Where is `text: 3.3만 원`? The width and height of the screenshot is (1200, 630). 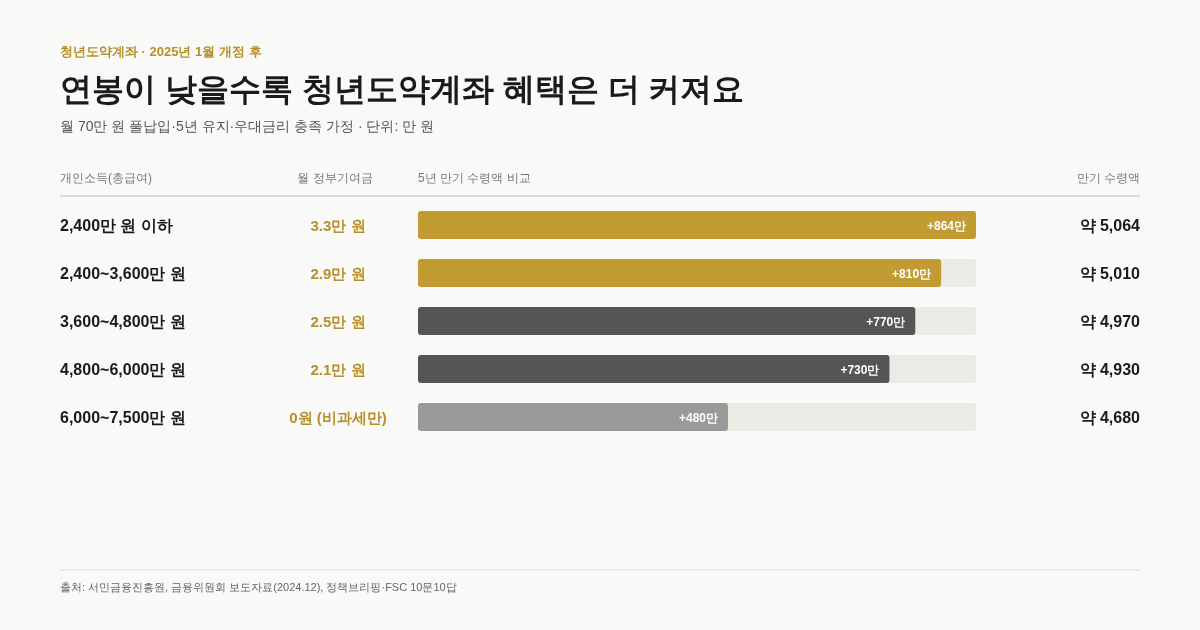
text: 3.3만 원 is located at coordinates (338, 225).